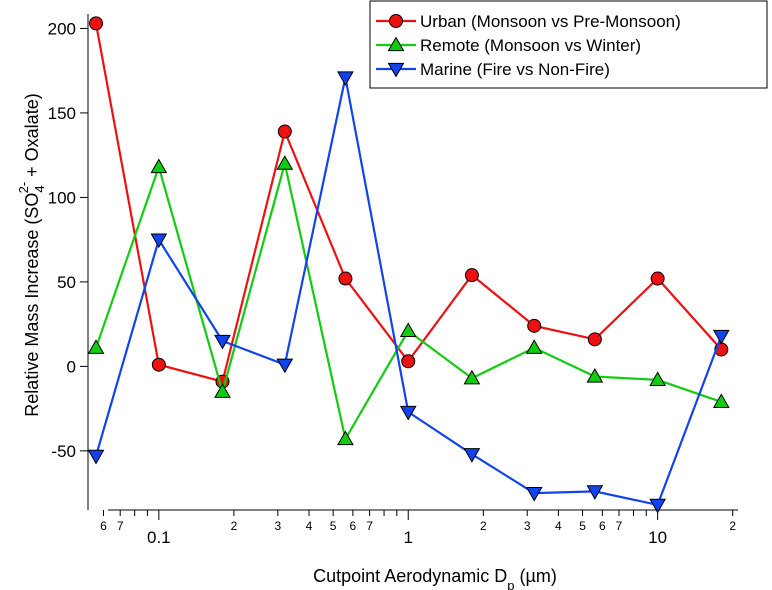 The image size is (772, 590). Describe the element at coordinates (407, 537) in the screenshot. I see `x-tick-label: 1` at that location.